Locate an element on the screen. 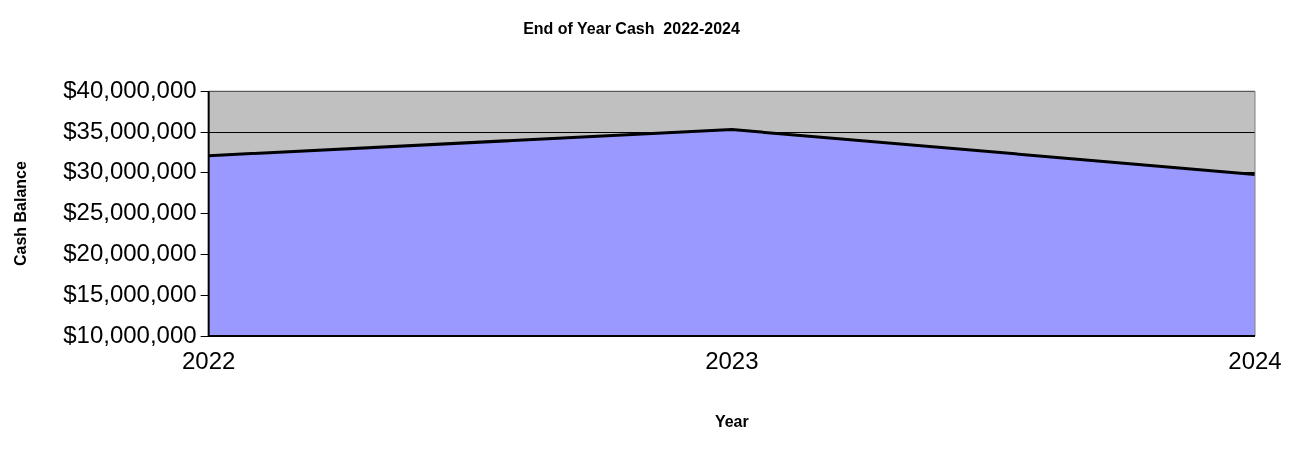 This screenshot has height=456, width=1289. y-tick-label: $20,000,000 is located at coordinates (130, 253).